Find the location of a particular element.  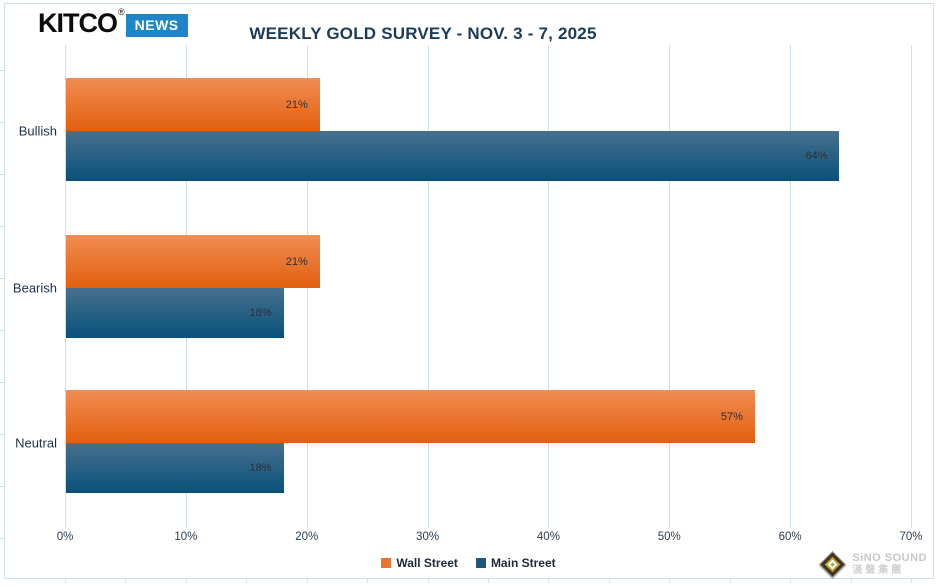

x-axis-tick-label: 0% is located at coordinates (65, 537).